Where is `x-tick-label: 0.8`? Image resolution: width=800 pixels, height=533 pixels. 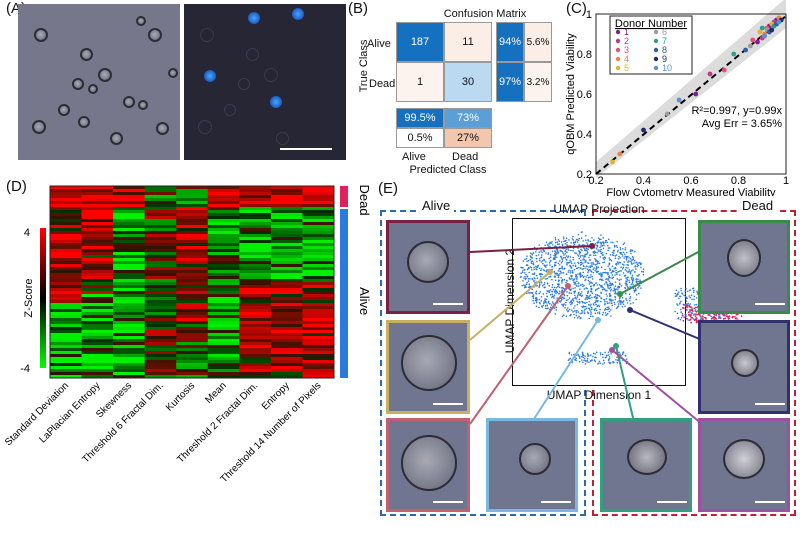
x-tick-label: 0.8 is located at coordinates (738, 181).